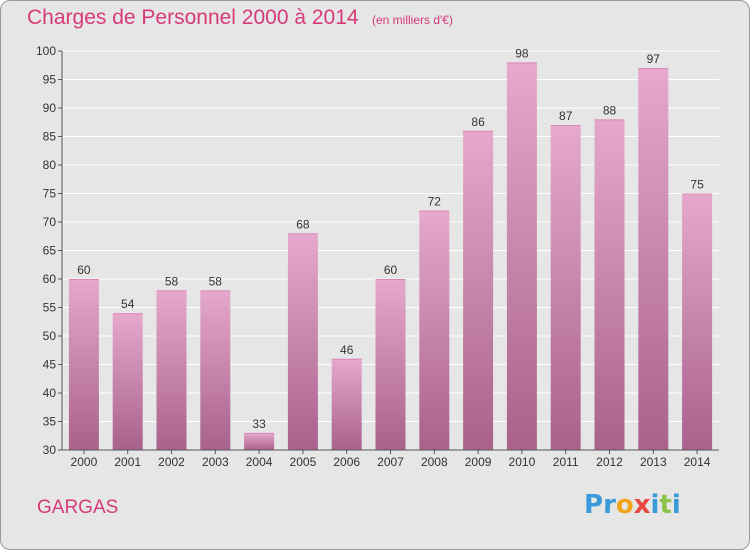 The width and height of the screenshot is (750, 550). Describe the element at coordinates (50, 251) in the screenshot. I see `y-tick-label: 65` at that location.